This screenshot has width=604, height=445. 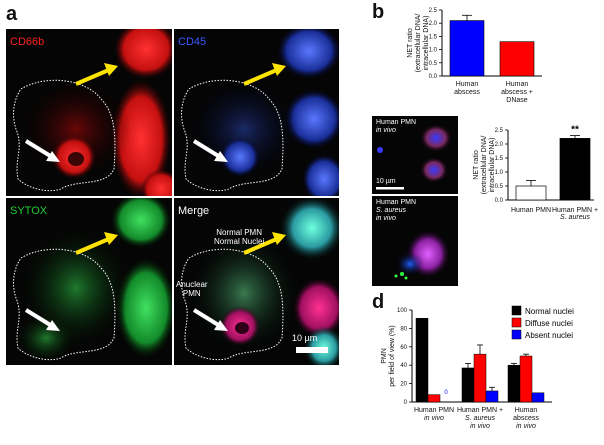 I want to click on b-category-label: abscess +, so click(x=517, y=92).